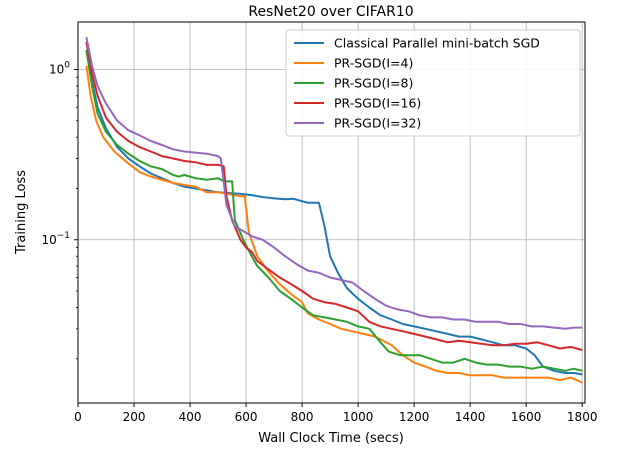  Describe the element at coordinates (330, 12) in the screenshot. I see `chart-title: ResNet20 over CIFAR10` at that location.